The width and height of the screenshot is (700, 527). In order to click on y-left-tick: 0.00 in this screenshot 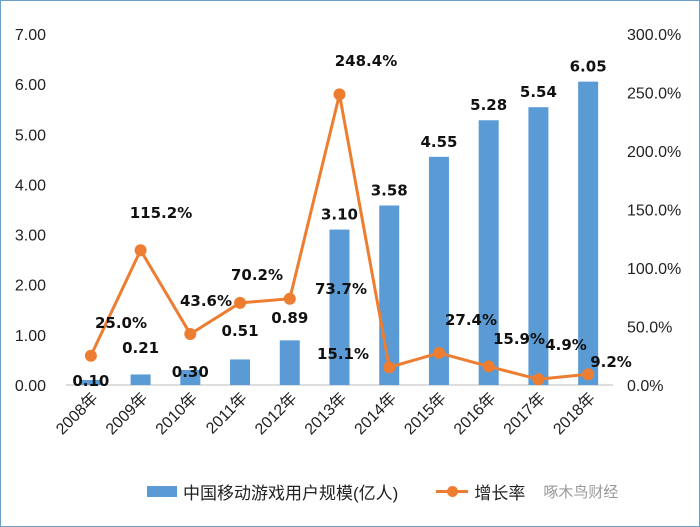, I will do `click(30, 386)`.